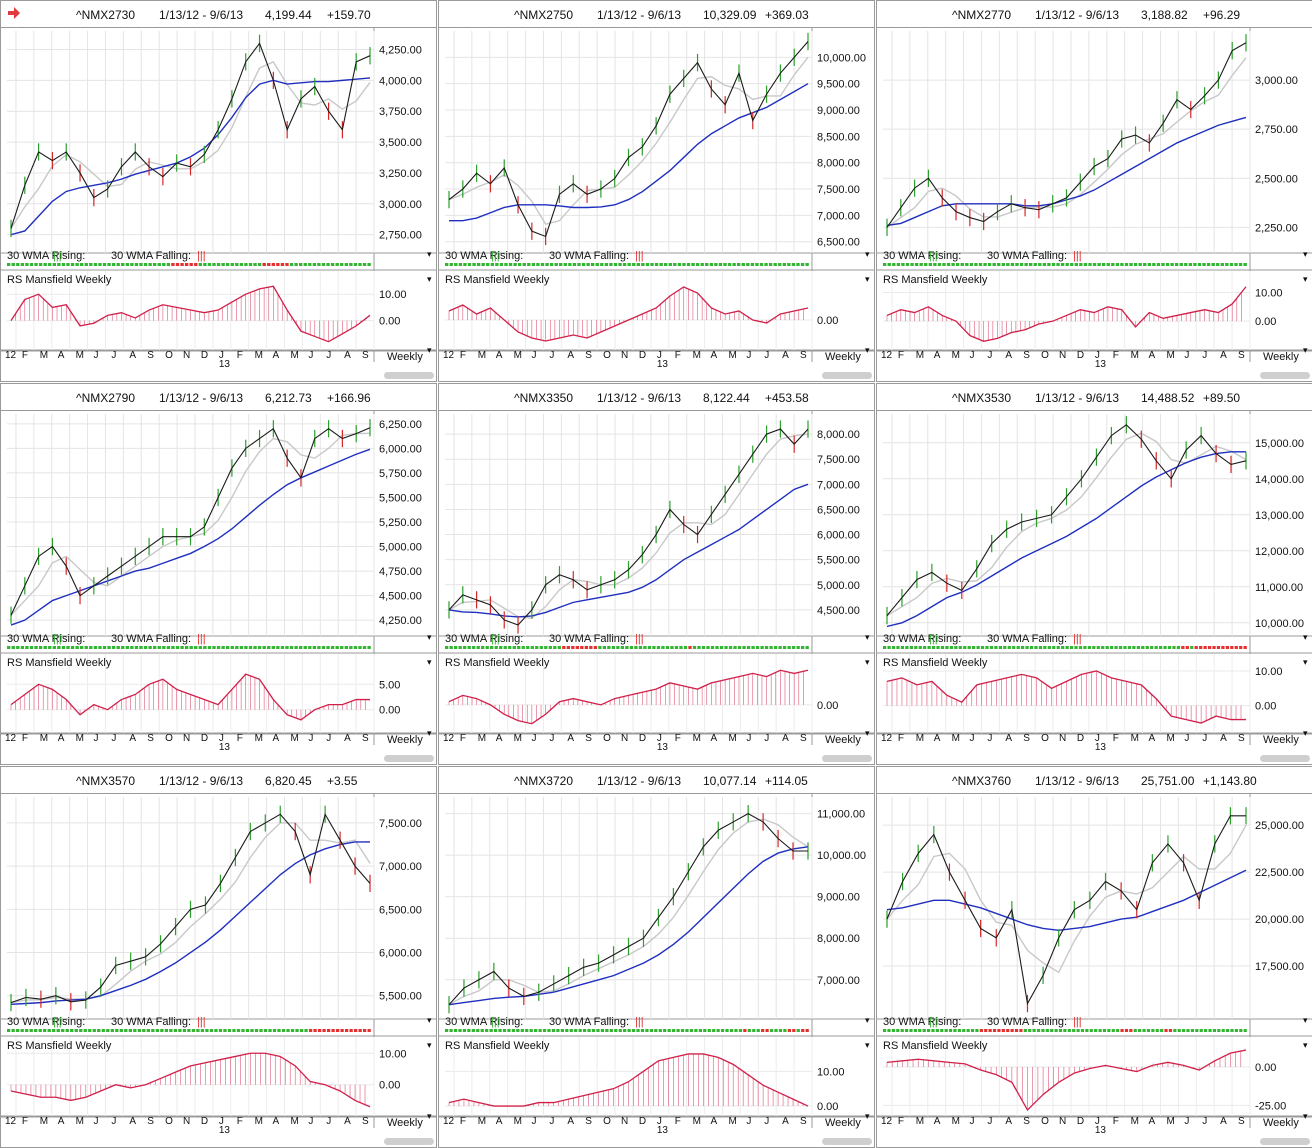  I want to click on year-label: 13, so click(1101, 1130).